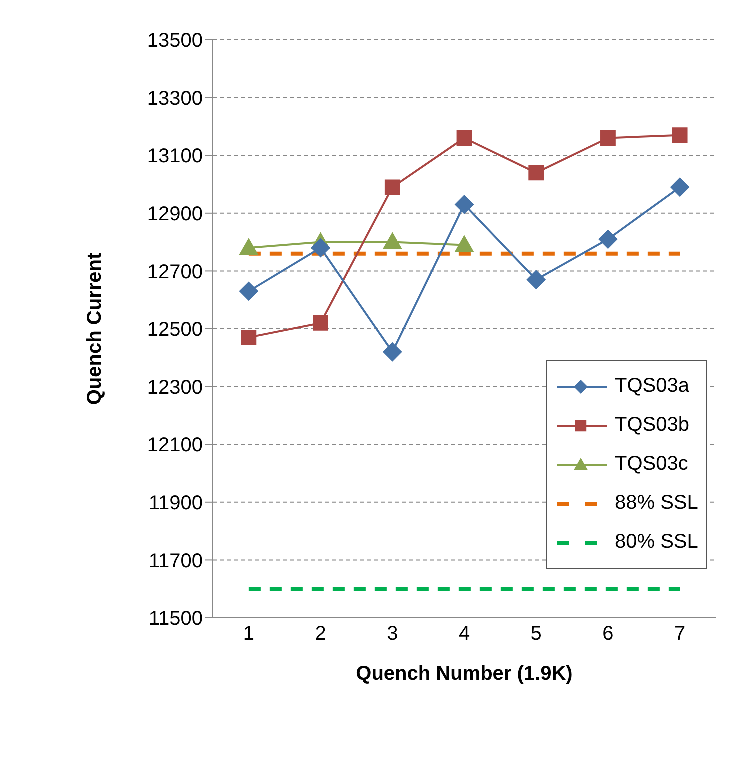  Describe the element at coordinates (175, 99) in the screenshot. I see `y-tick-label: 13300` at that location.